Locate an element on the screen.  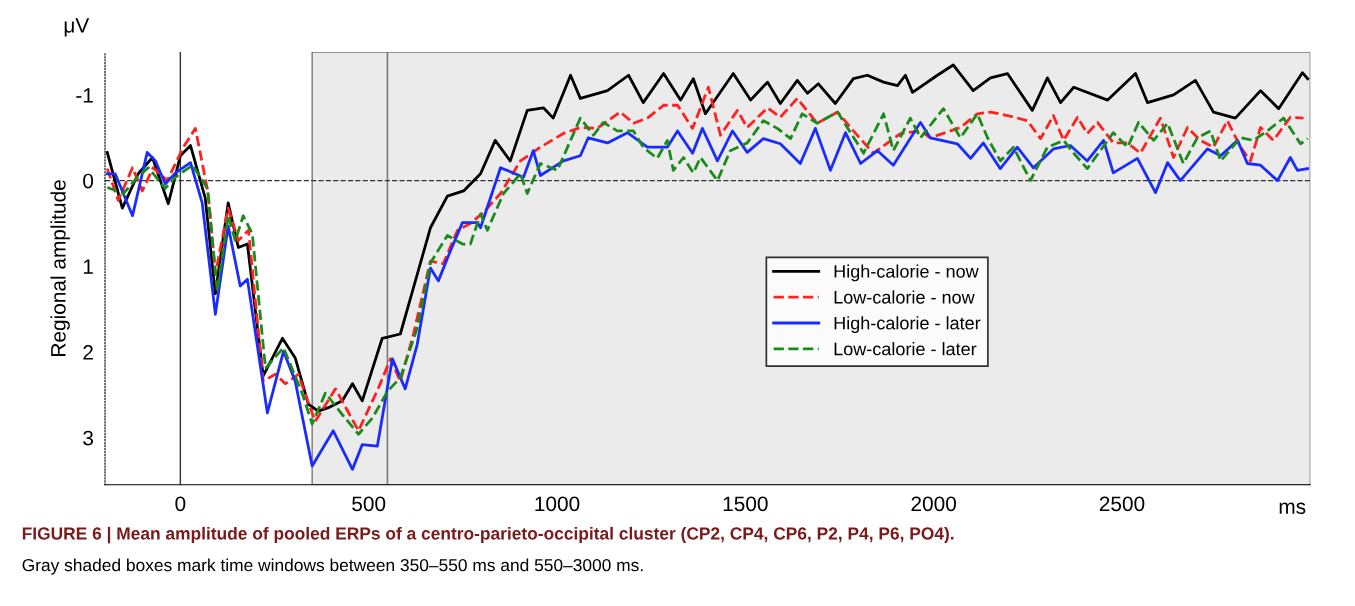
text: FIGURE 6 | Mean amplitude of pooled ERPs of a centro-parieto-occipital cluster (CP2, CP4, CP6, P2, P4, P6, PO4). is located at coordinates (488, 535).